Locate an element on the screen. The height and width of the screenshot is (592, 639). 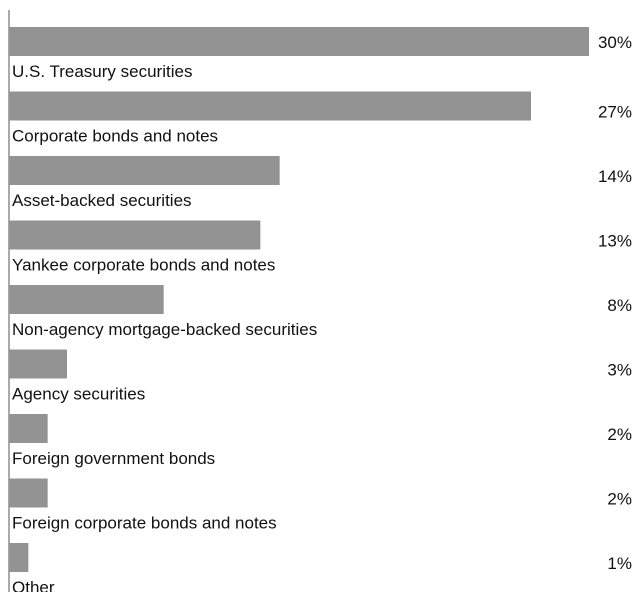
category-label-4: Non-agency mortgage-backed securities is located at coordinates (164, 329).